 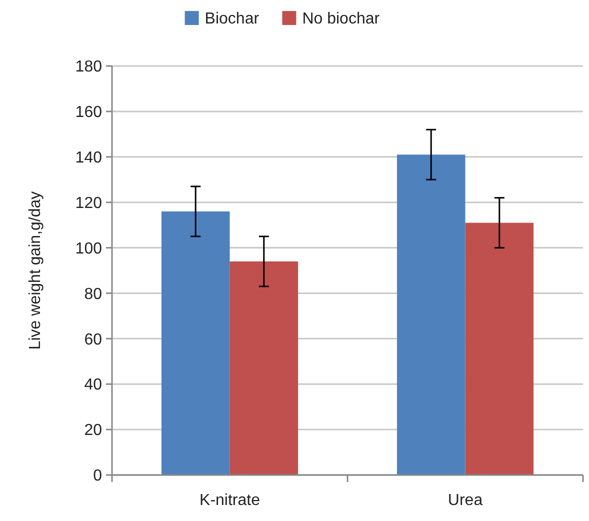 What do you see at coordinates (93, 339) in the screenshot?
I see `y-tick-label: 60` at bounding box center [93, 339].